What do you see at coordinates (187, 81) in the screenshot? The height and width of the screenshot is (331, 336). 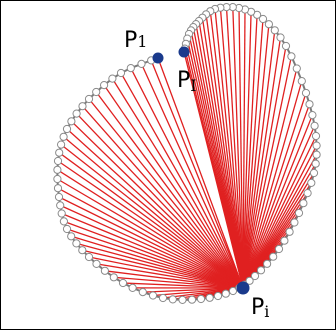 I see `label-pI: PI` at bounding box center [187, 81].